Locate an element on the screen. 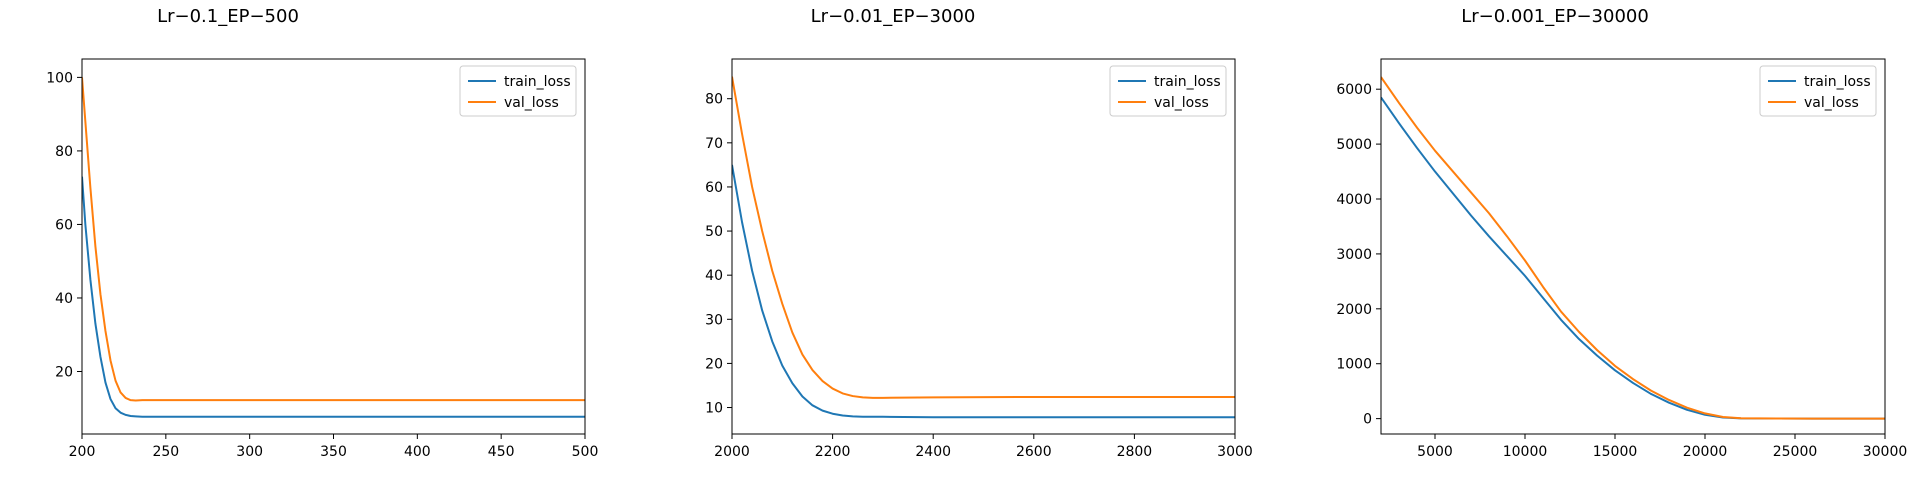  y-tick-label: 30 is located at coordinates (714, 320).